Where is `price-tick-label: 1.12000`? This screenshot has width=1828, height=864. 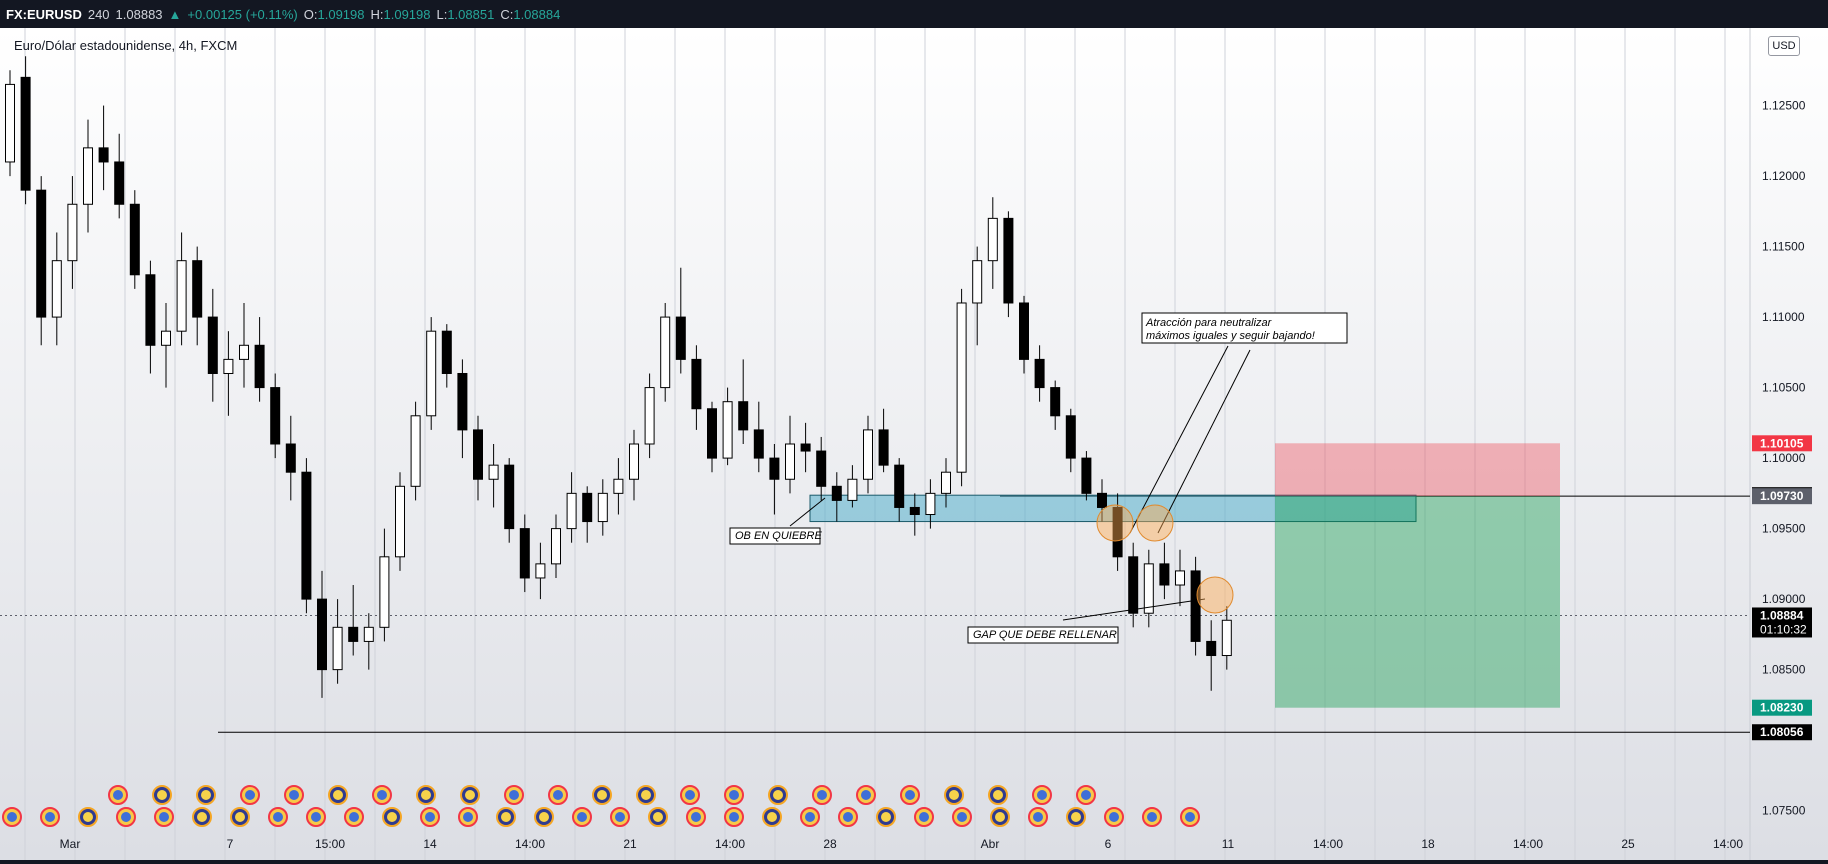
price-tick-label: 1.12000 is located at coordinates (1784, 176).